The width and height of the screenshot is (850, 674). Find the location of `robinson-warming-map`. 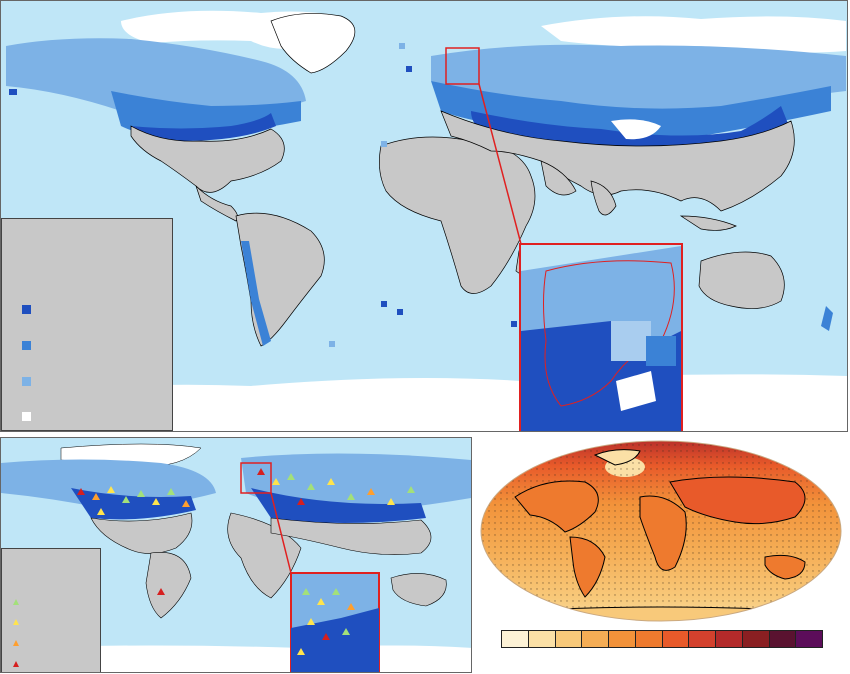

robinson-warming-map is located at coordinates (661, 531).